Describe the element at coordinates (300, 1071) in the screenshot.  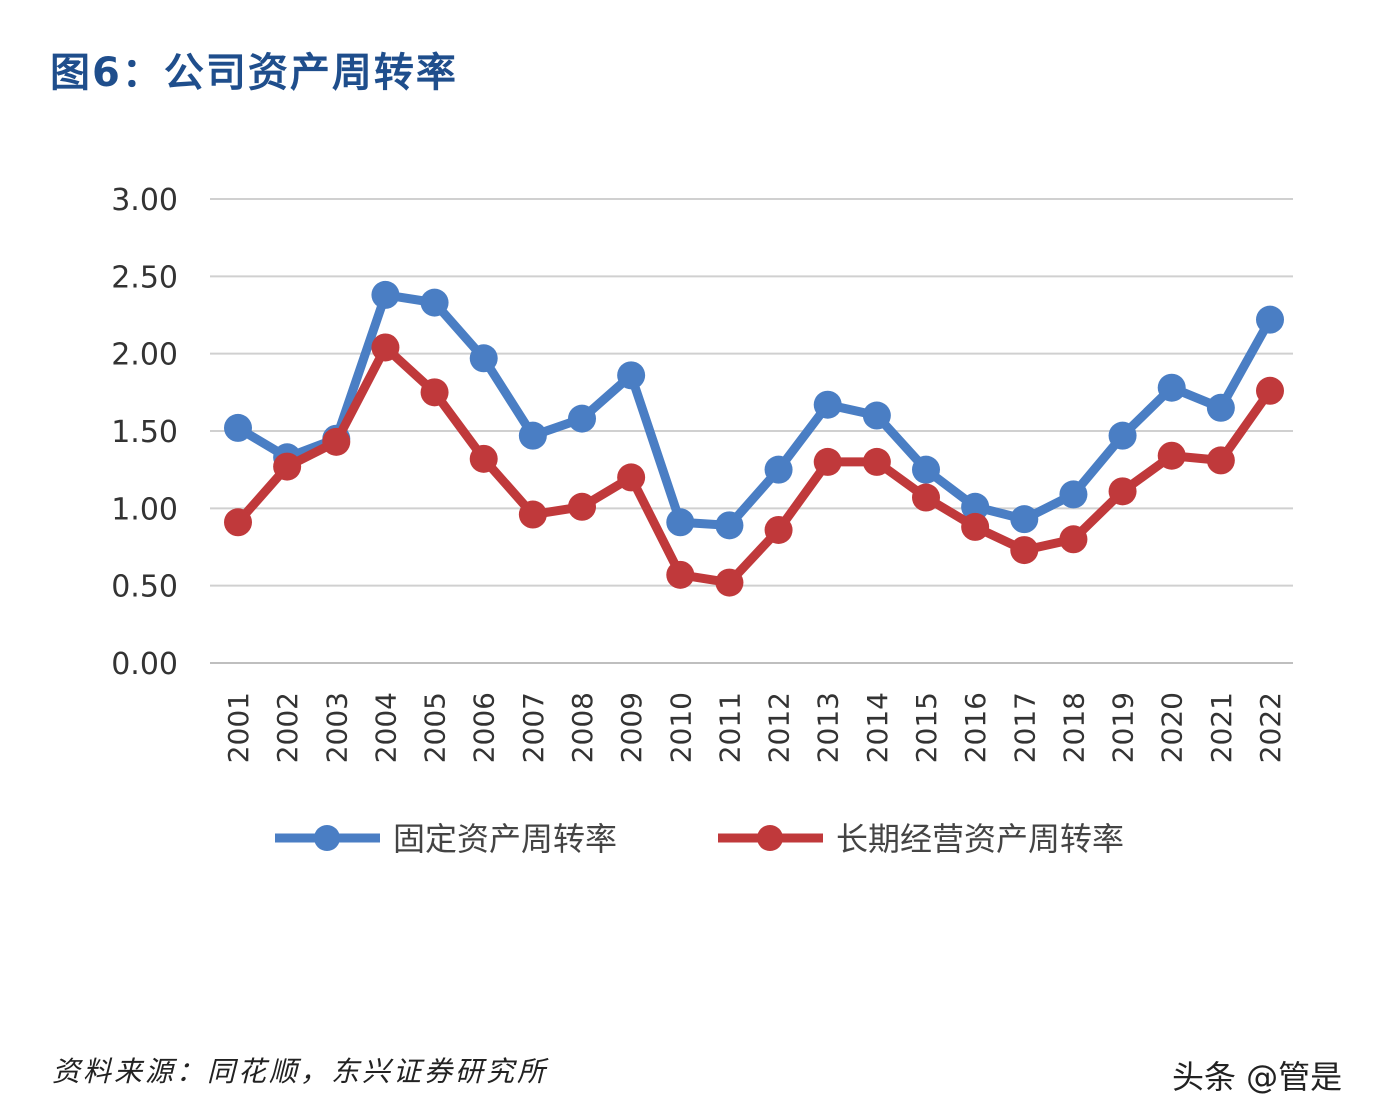
I see `source-note: 资料来源：同花顺，东兴证券研究所` at that location.